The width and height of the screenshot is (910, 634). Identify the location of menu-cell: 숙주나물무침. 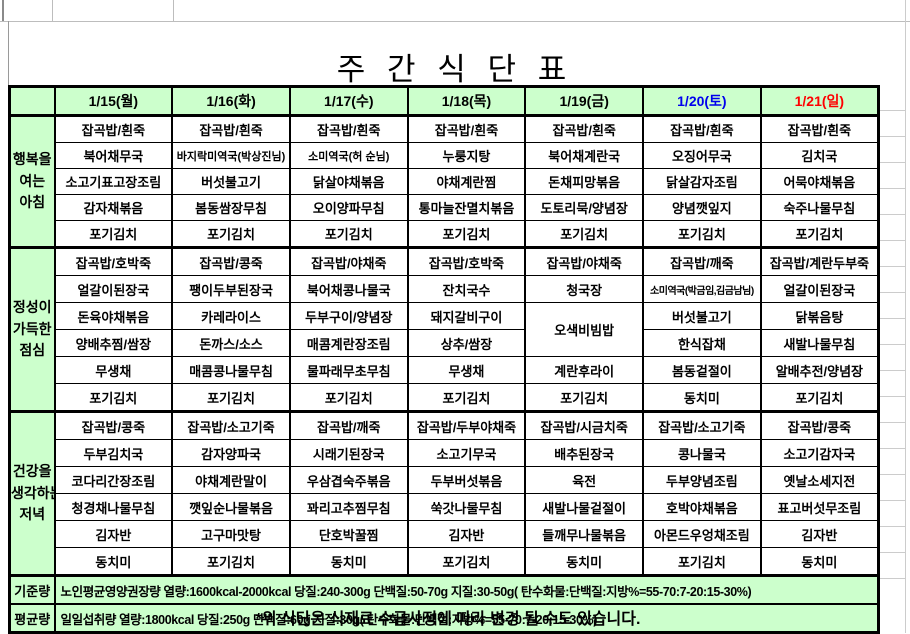
(819, 207).